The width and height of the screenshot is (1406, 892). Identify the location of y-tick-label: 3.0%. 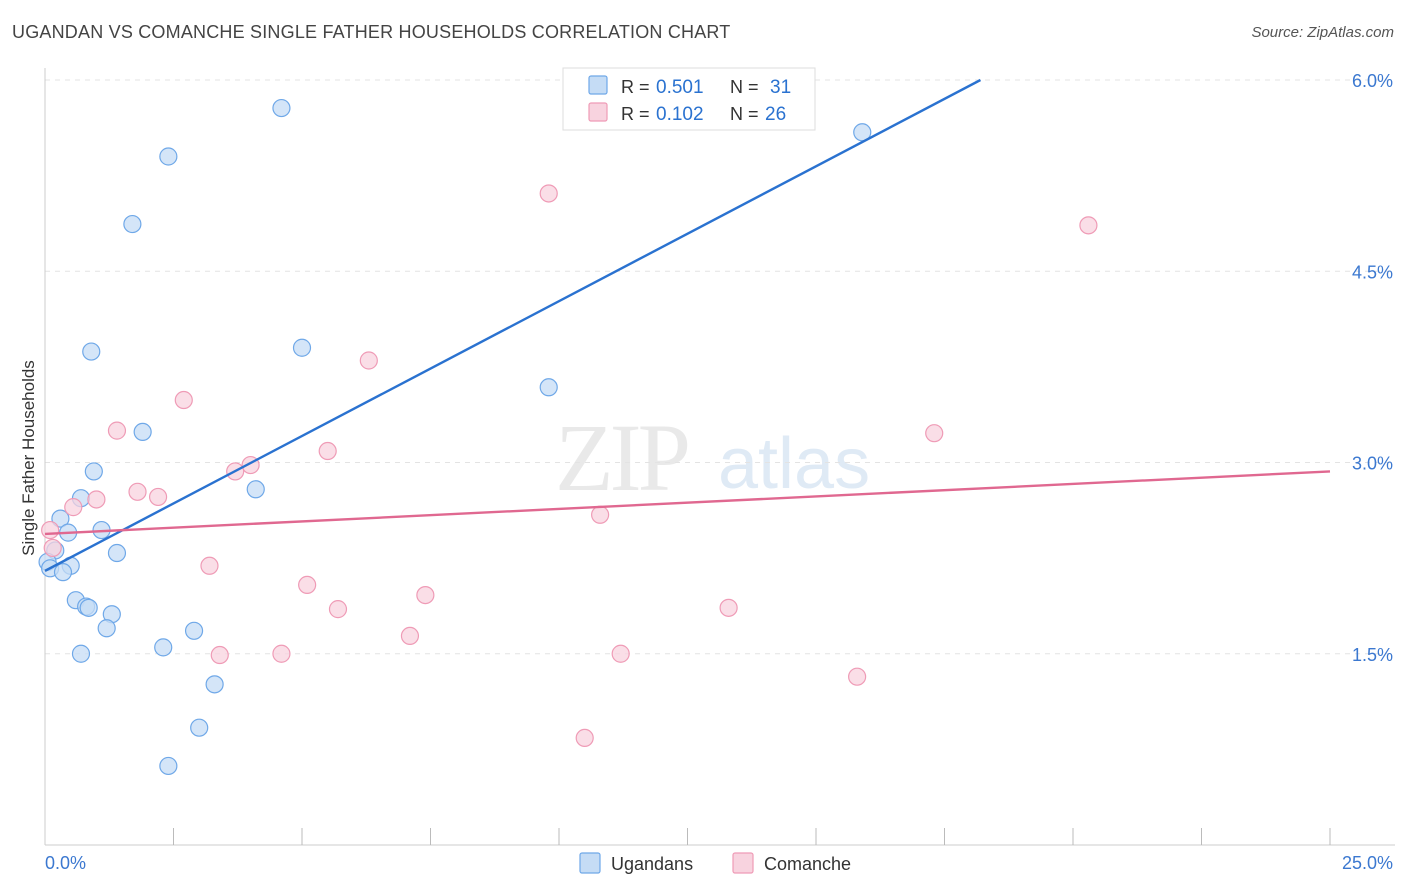
(1372, 464).